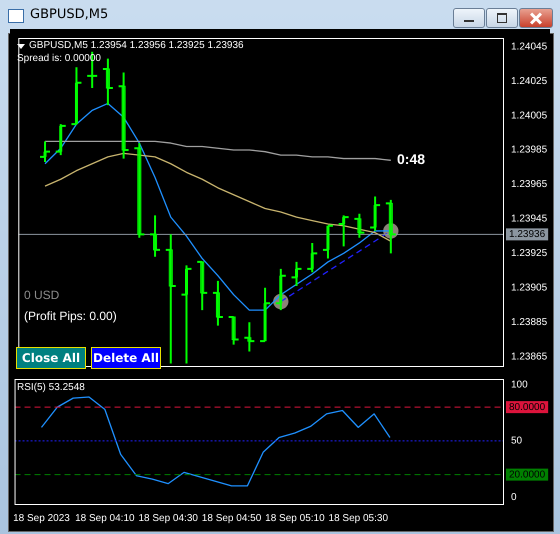 This screenshot has height=534, width=560. I want to click on annotation: 0 USD, so click(42, 295).